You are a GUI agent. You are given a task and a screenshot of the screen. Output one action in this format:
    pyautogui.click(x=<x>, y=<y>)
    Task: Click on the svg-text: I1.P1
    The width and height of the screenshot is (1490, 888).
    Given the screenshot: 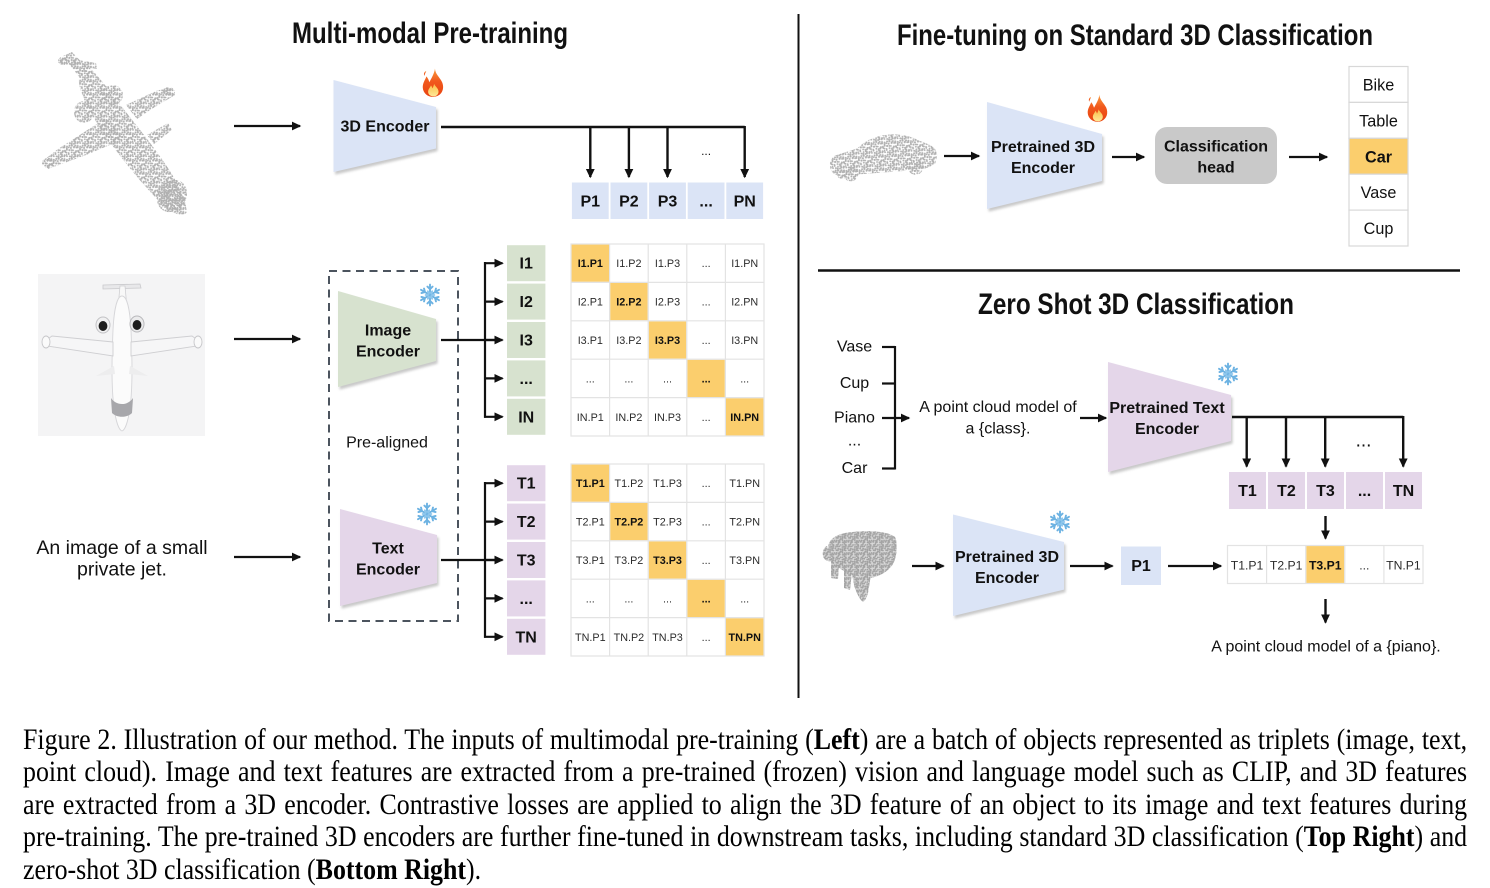 What is the action you would take?
    pyautogui.click(x=590, y=264)
    